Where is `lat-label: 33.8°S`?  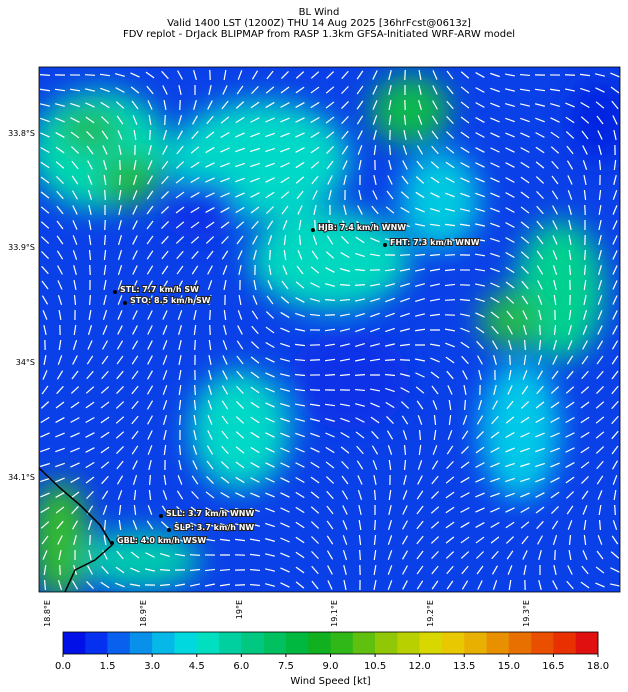 lat-label: 33.8°S is located at coordinates (21, 133).